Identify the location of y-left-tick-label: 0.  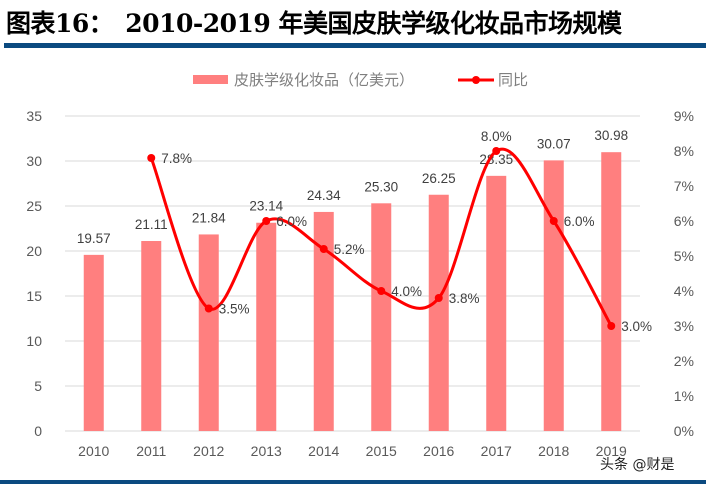
(38, 431).